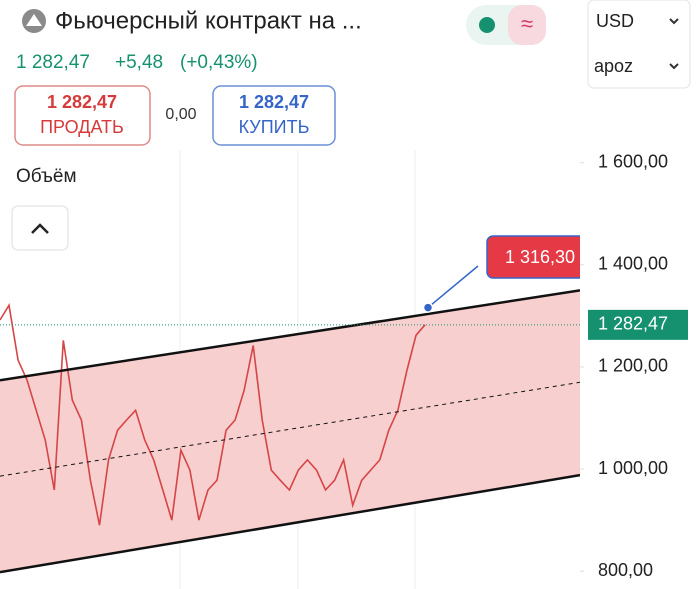  I want to click on chevron-up, so click(40, 228).